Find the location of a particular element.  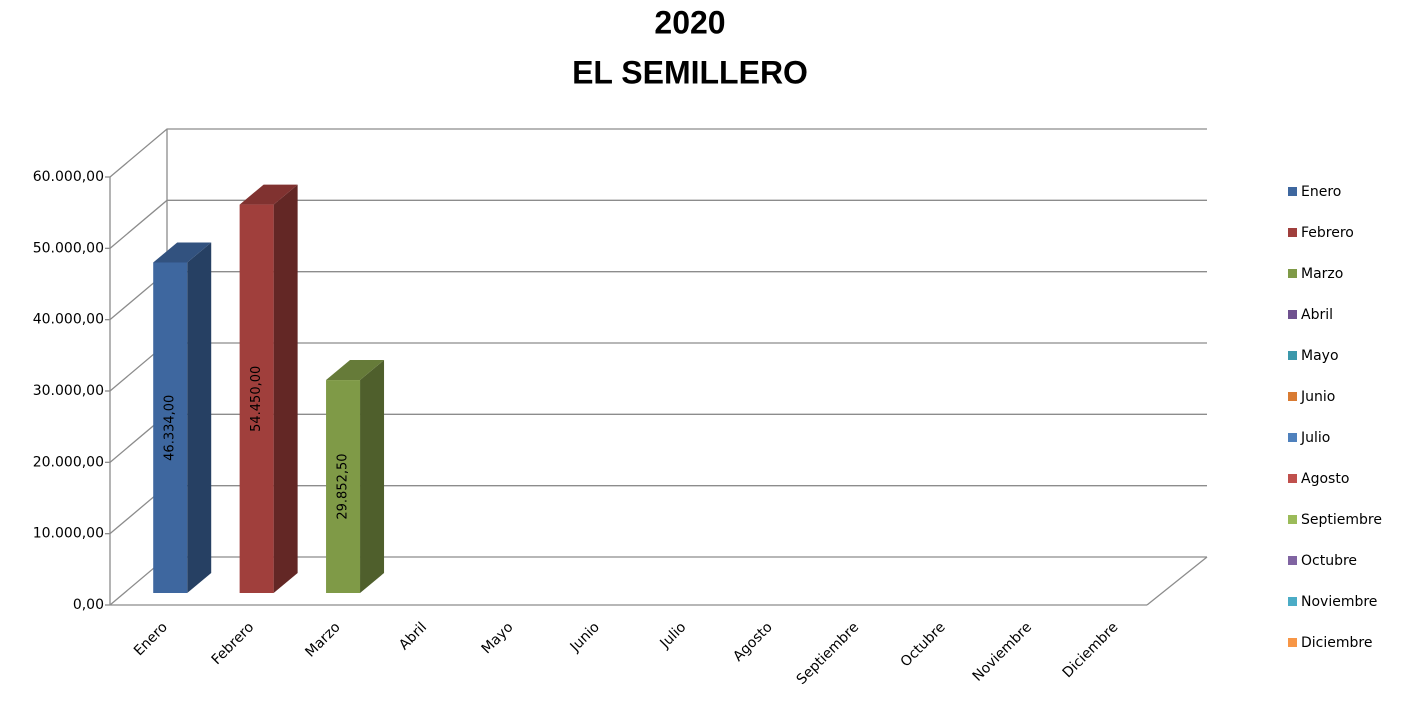

legend-label: Diciembre is located at coordinates (1336, 643).